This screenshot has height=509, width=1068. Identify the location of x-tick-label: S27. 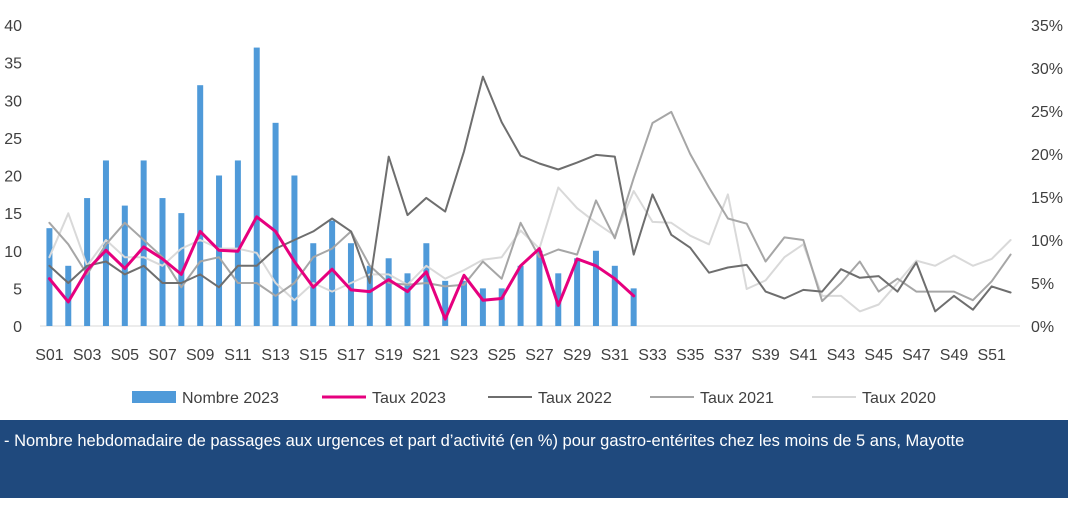
(539, 355).